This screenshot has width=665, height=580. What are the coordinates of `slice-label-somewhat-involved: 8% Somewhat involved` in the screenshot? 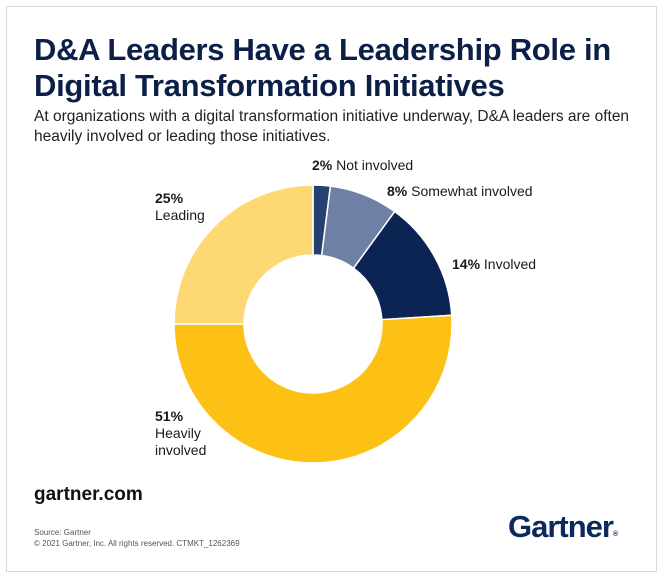 It's located at (460, 191).